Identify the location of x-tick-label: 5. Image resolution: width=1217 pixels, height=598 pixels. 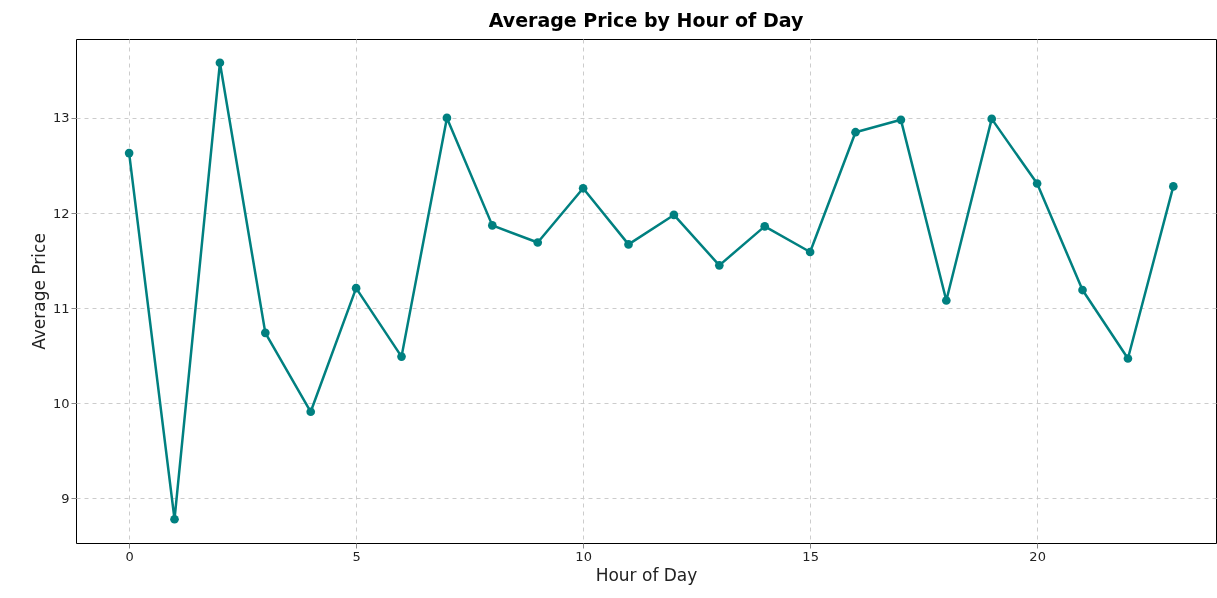
(356, 556).